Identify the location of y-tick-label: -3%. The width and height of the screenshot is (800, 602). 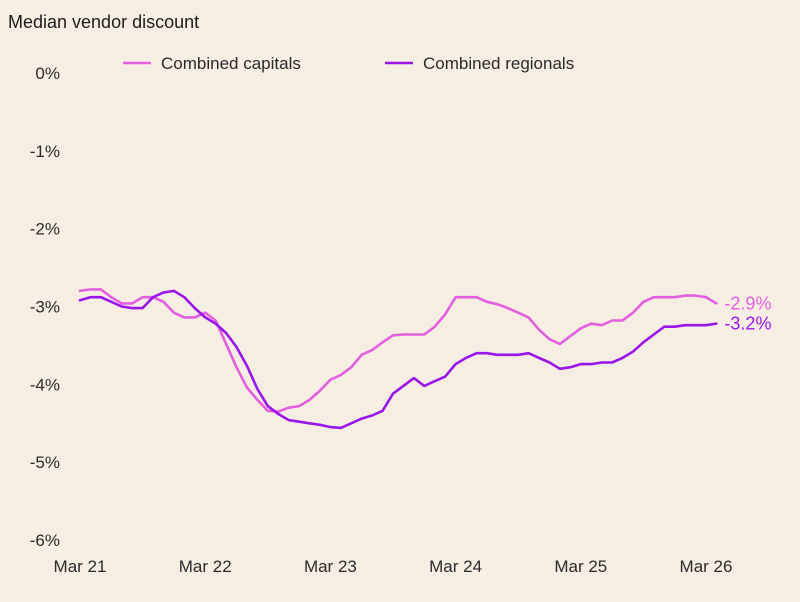
(45, 307).